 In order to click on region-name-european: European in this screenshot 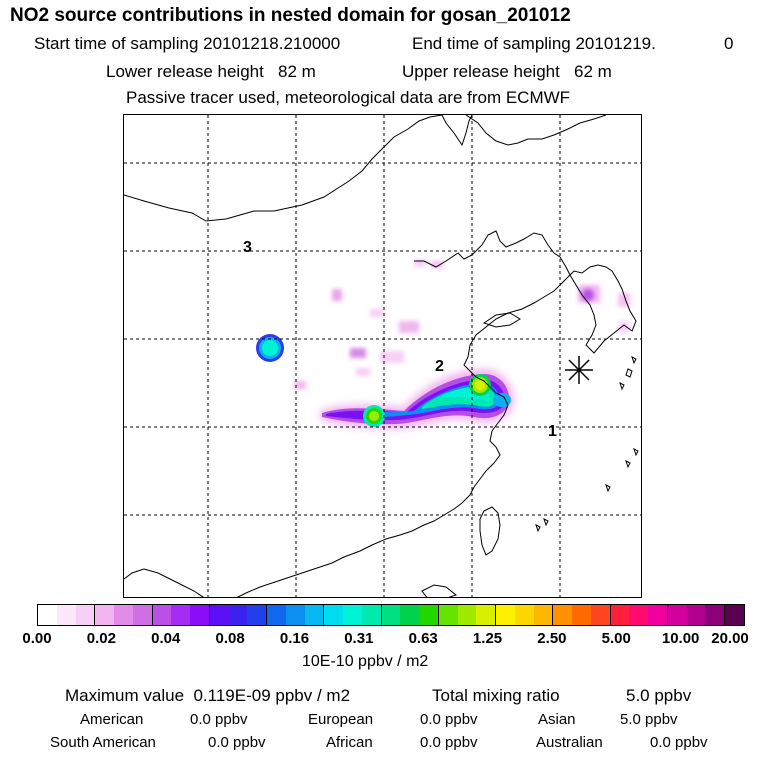, I will do `click(341, 719)`.